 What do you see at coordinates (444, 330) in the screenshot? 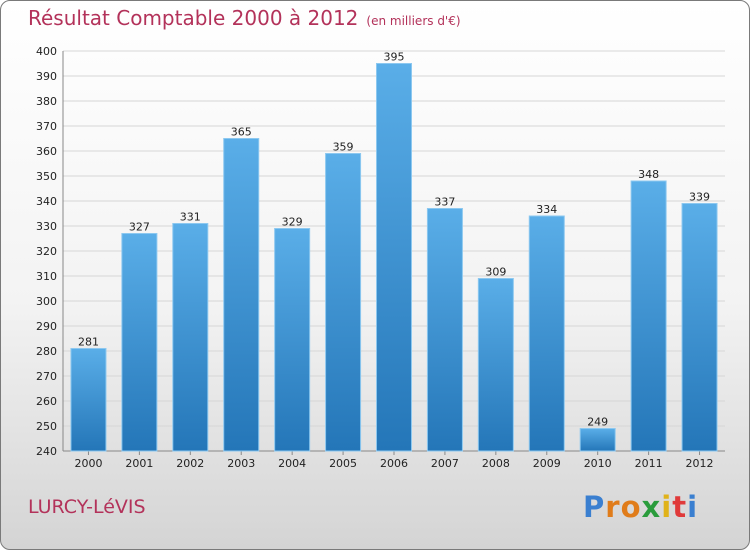
I see `bar-2007` at bounding box center [444, 330].